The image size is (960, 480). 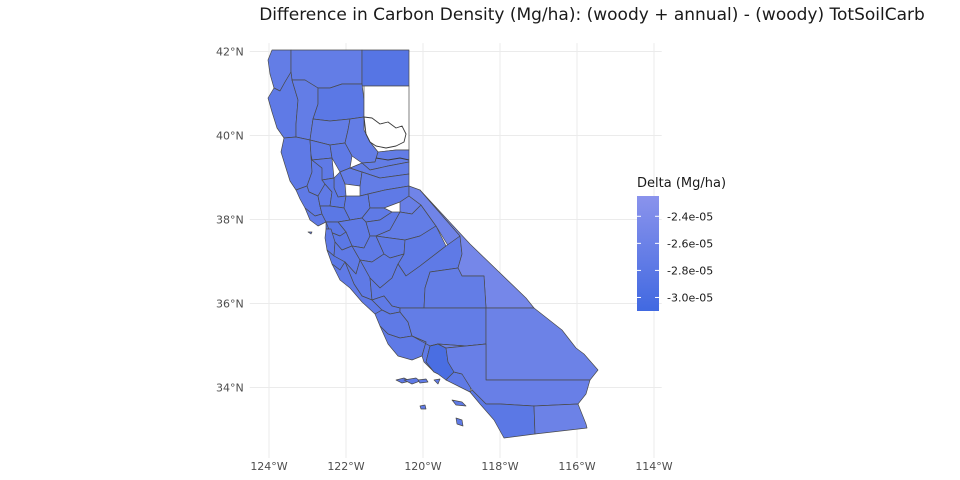 What do you see at coordinates (345, 466) in the screenshot?
I see `x-tick-label: 122°W` at bounding box center [345, 466].